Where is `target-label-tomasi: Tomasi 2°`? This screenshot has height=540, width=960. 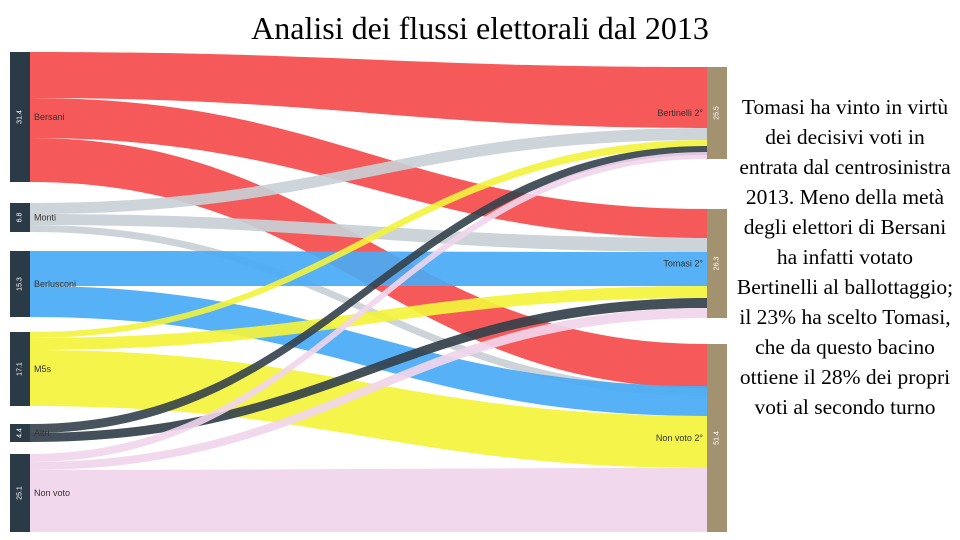 target-label-tomasi: Tomasi 2° is located at coordinates (683, 264).